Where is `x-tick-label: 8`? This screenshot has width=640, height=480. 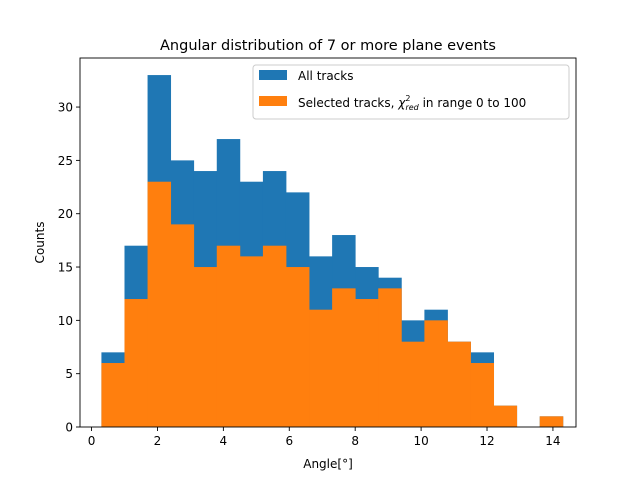
x-tick-label: 8 is located at coordinates (355, 441).